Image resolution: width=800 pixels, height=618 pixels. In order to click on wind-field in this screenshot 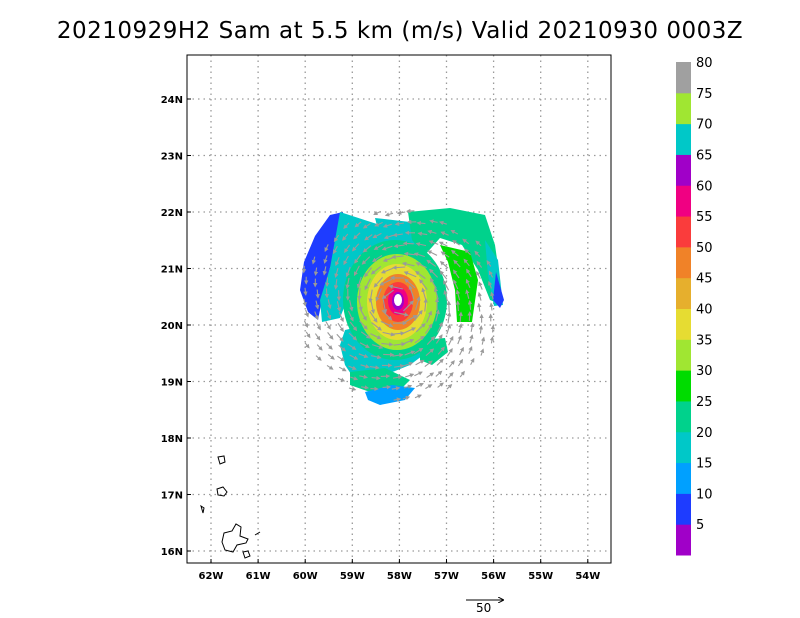, I will do `click(402, 306)`.